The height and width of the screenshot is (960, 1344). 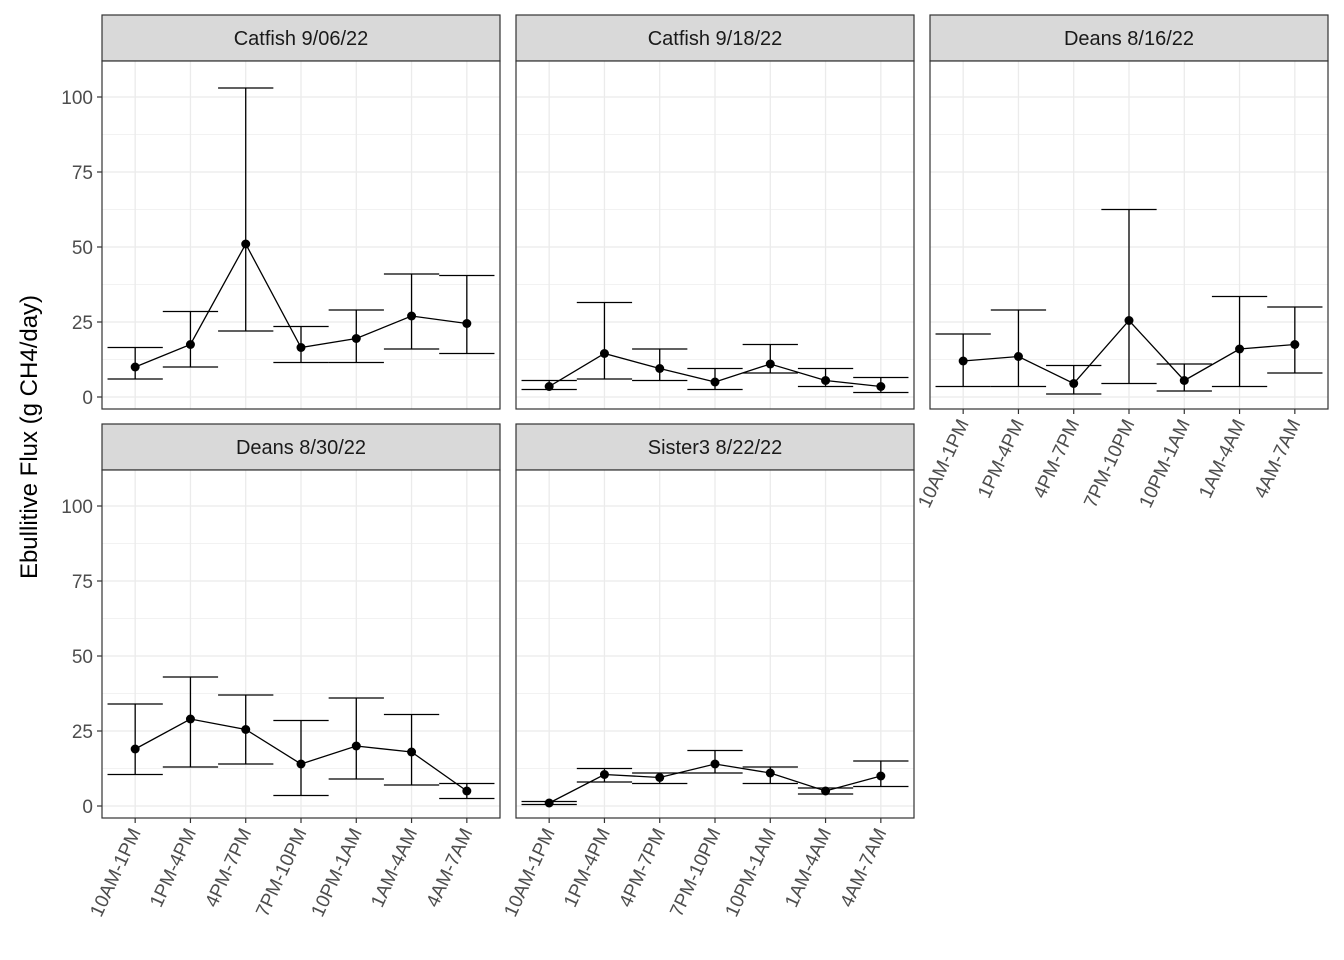 What do you see at coordinates (715, 448) in the screenshot?
I see `facet-title: Sister3 8/22/22` at bounding box center [715, 448].